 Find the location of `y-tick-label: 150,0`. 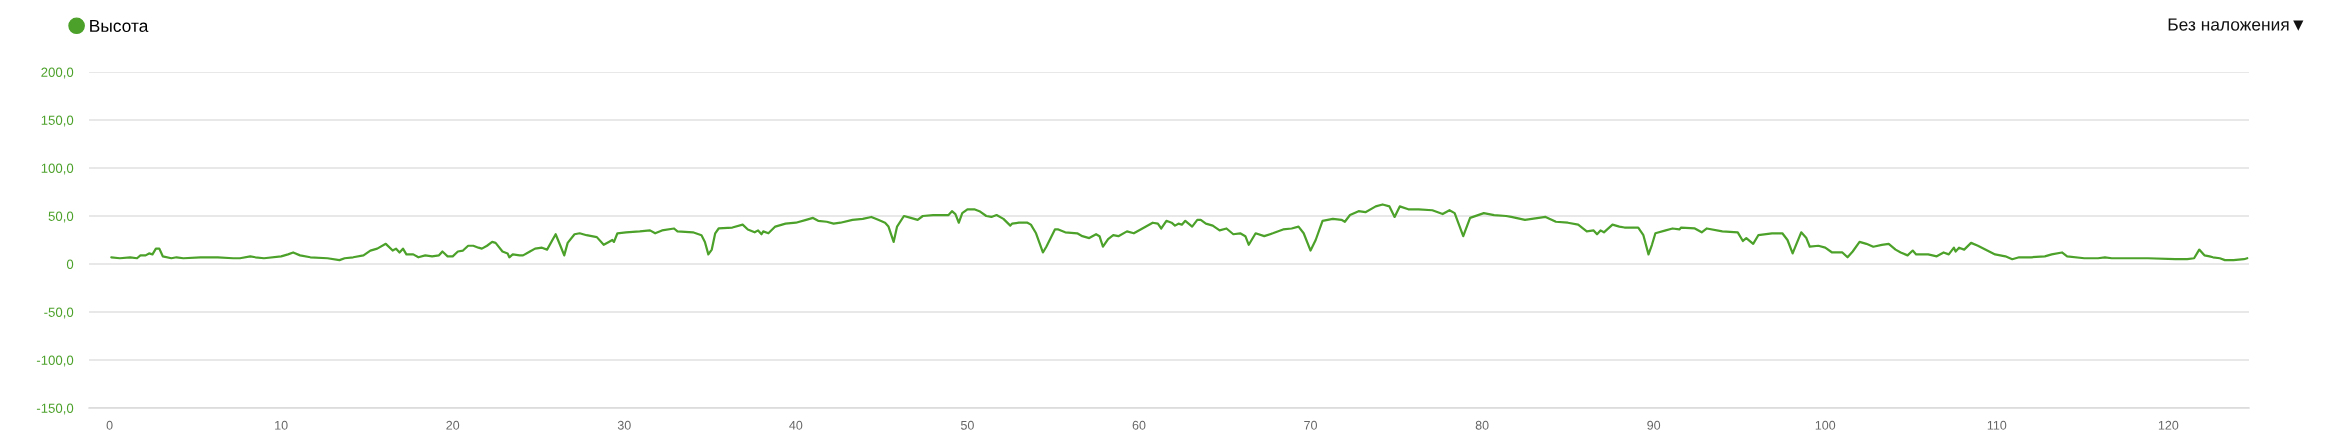

y-tick-label: 150,0 is located at coordinates (57, 121).